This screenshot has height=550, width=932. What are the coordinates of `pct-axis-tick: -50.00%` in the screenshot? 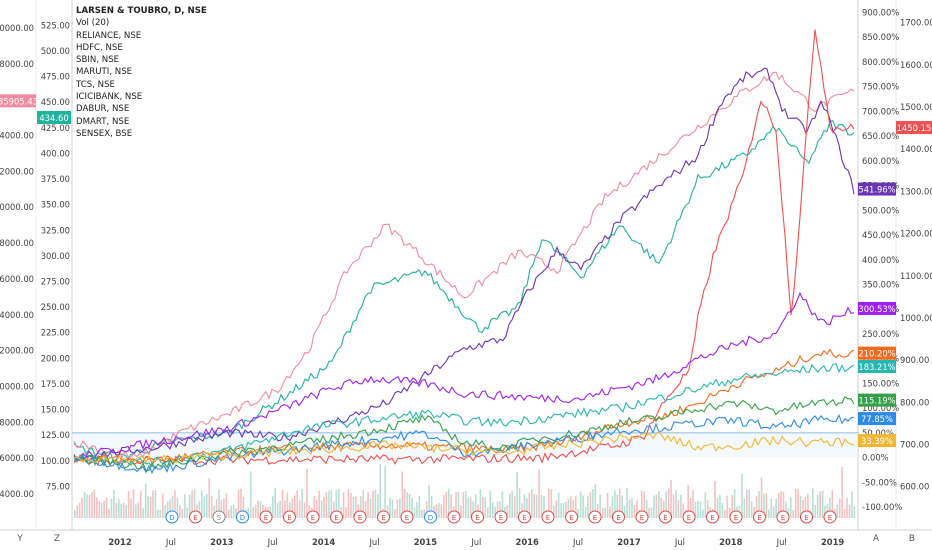 It's located at (879, 482).